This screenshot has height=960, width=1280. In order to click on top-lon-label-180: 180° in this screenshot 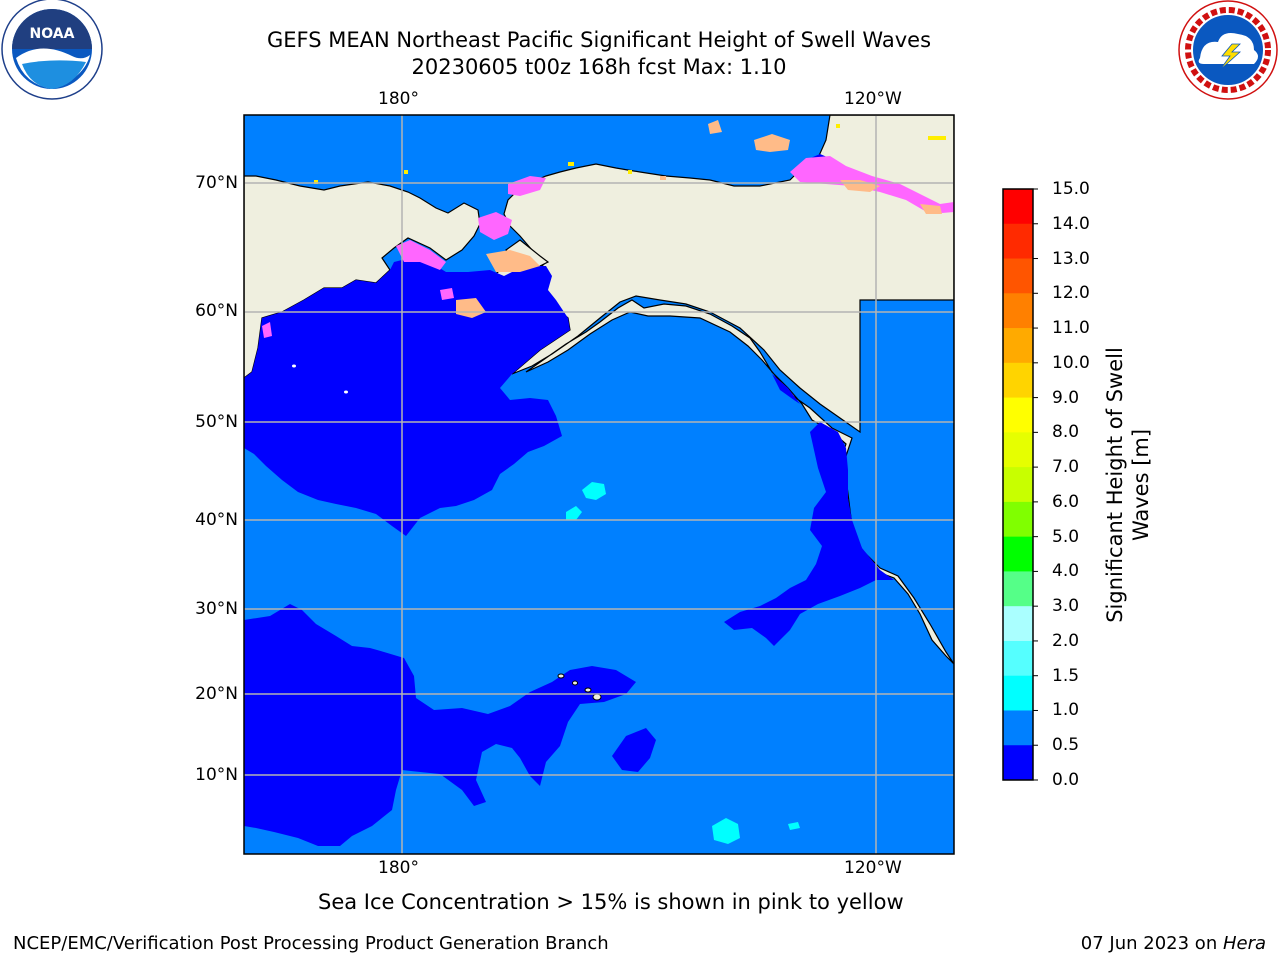, I will do `click(398, 99)`.